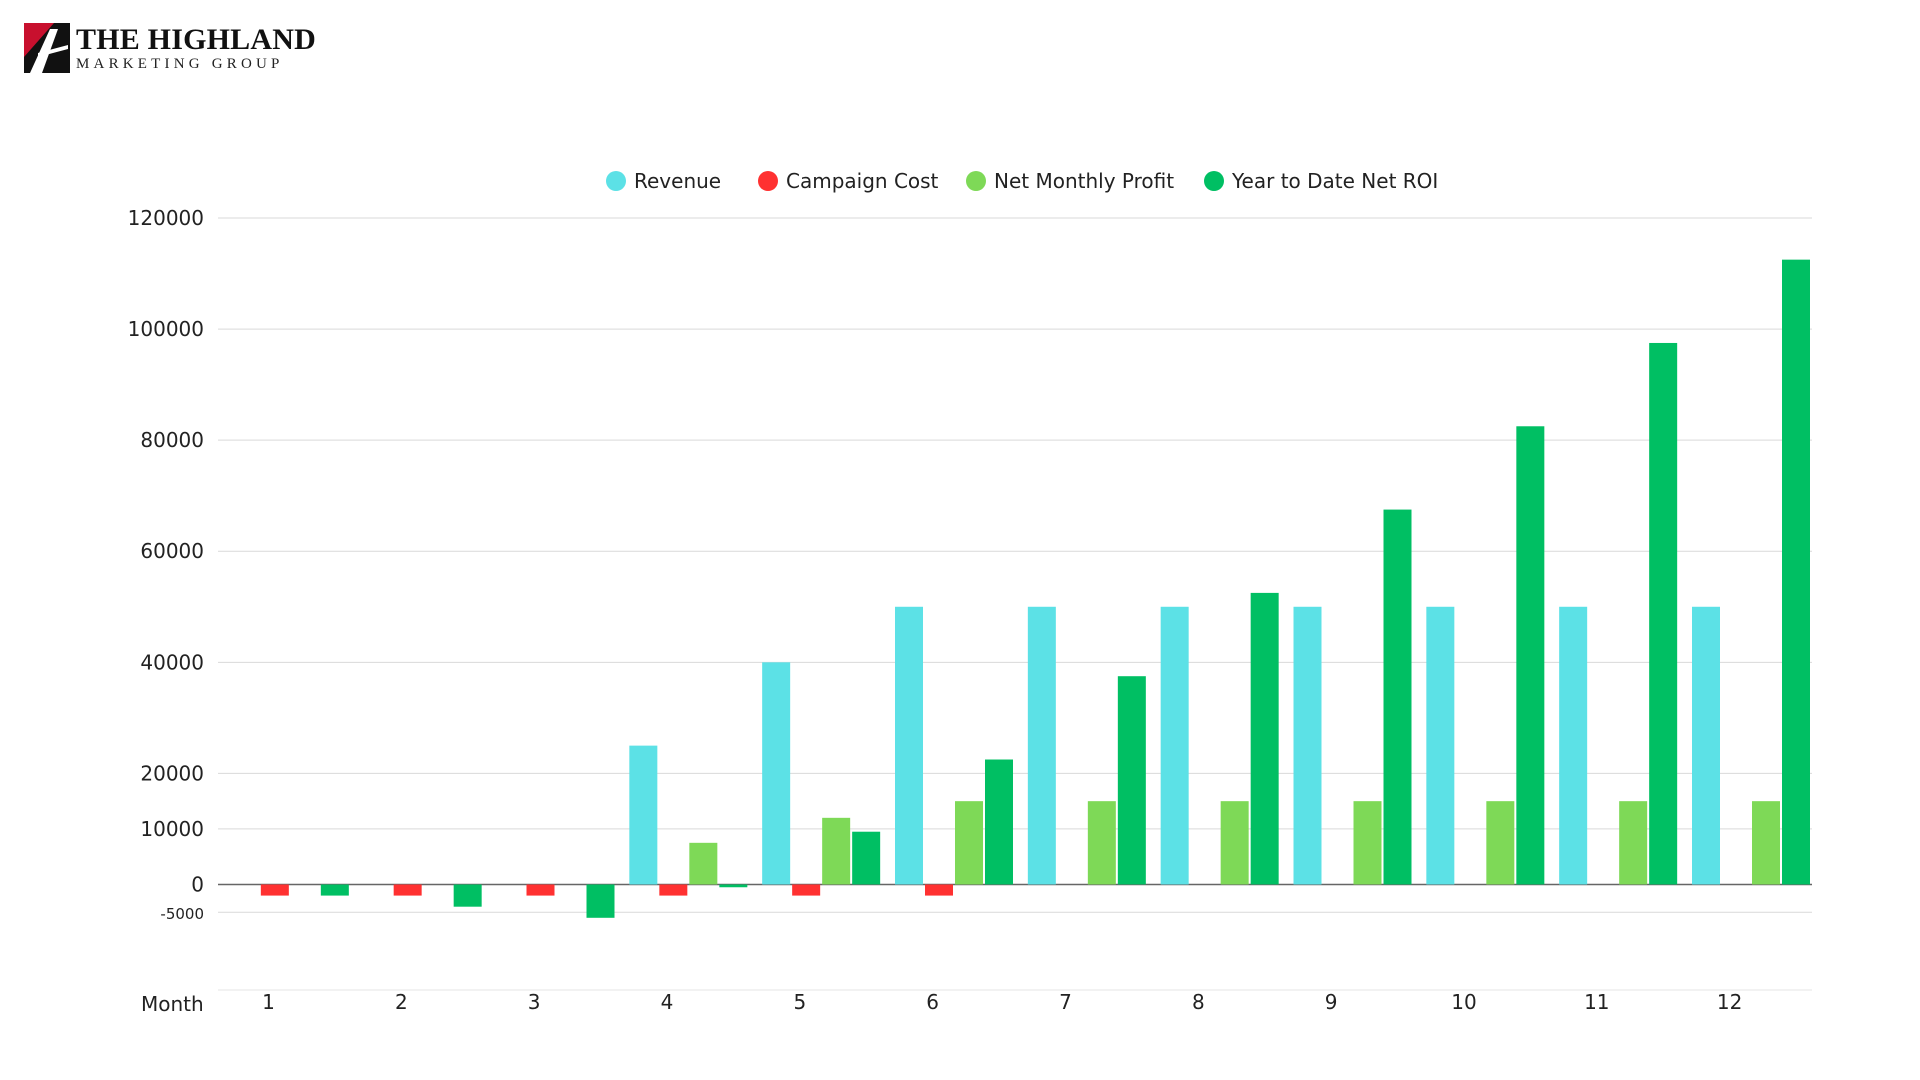 The width and height of the screenshot is (1920, 1080). What do you see at coordinates (172, 1004) in the screenshot?
I see `x-axis-label: Month` at bounding box center [172, 1004].